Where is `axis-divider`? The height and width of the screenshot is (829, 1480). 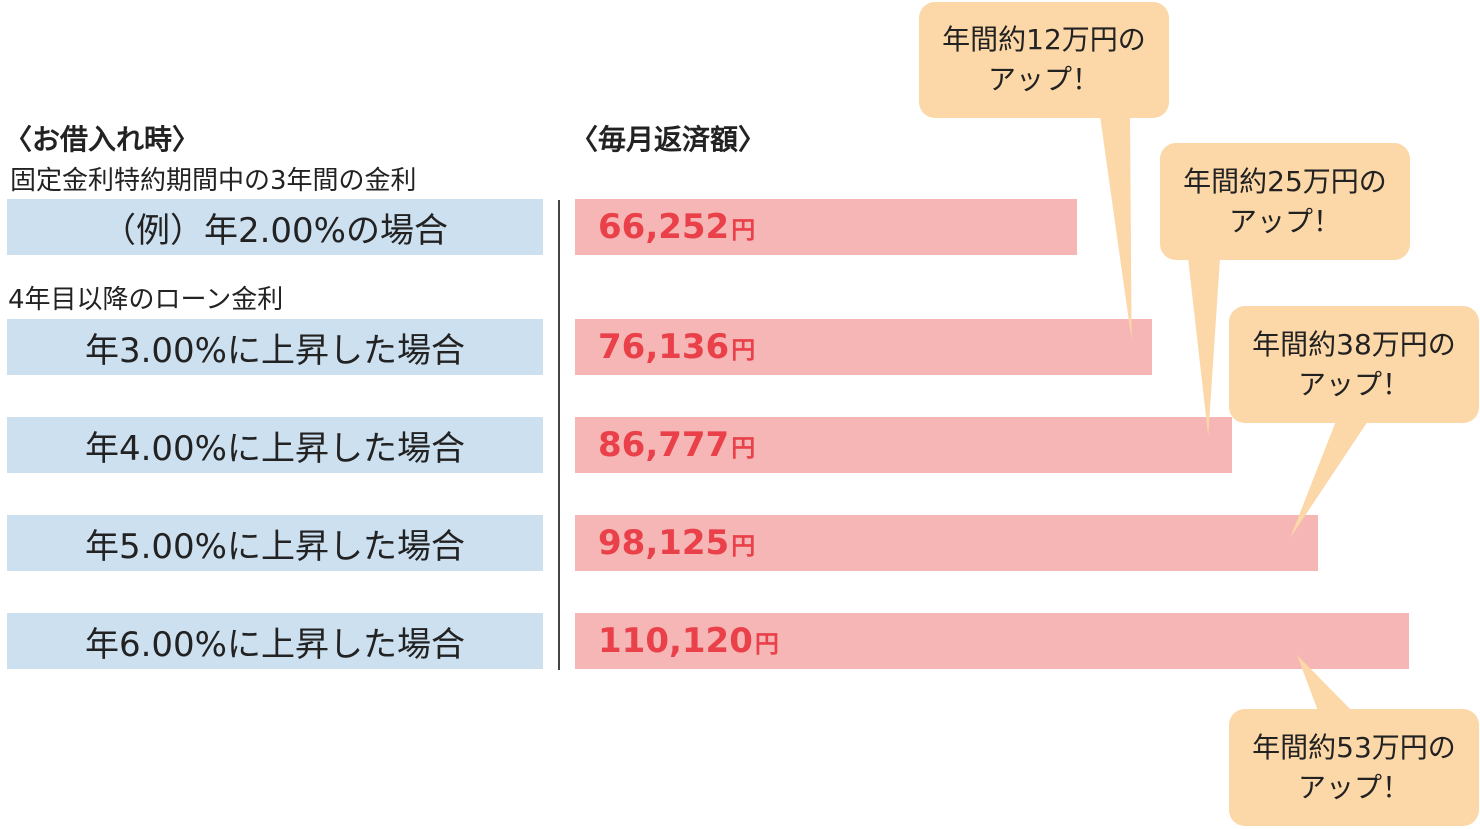 axis-divider is located at coordinates (559, 435).